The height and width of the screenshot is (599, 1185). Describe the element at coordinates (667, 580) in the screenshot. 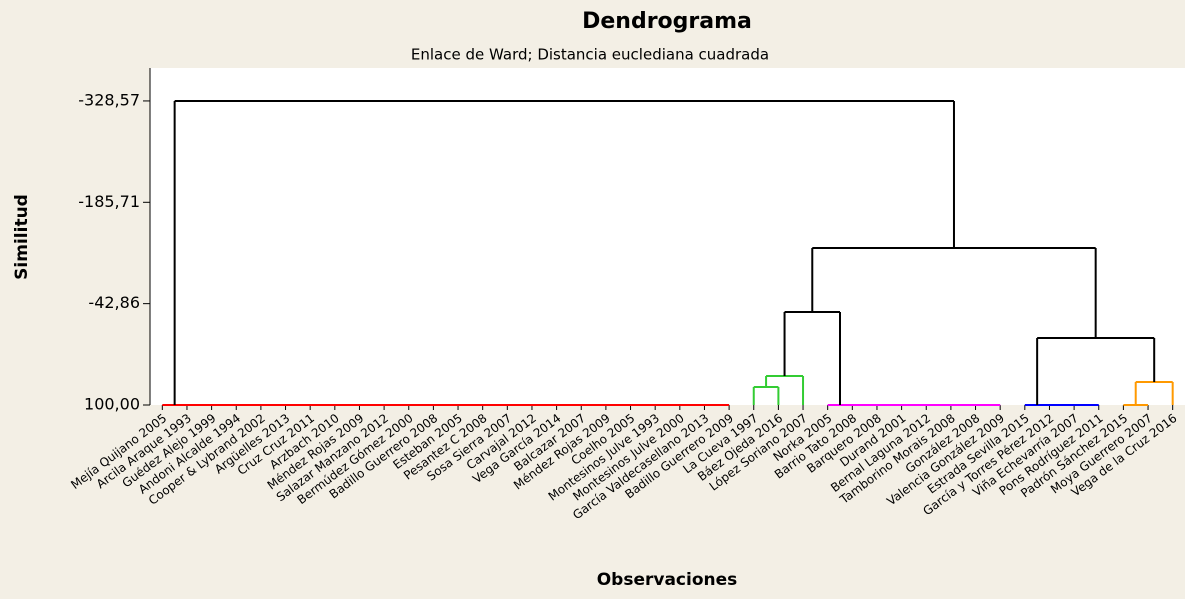

I see `x-axis-label: Observaciones` at that location.